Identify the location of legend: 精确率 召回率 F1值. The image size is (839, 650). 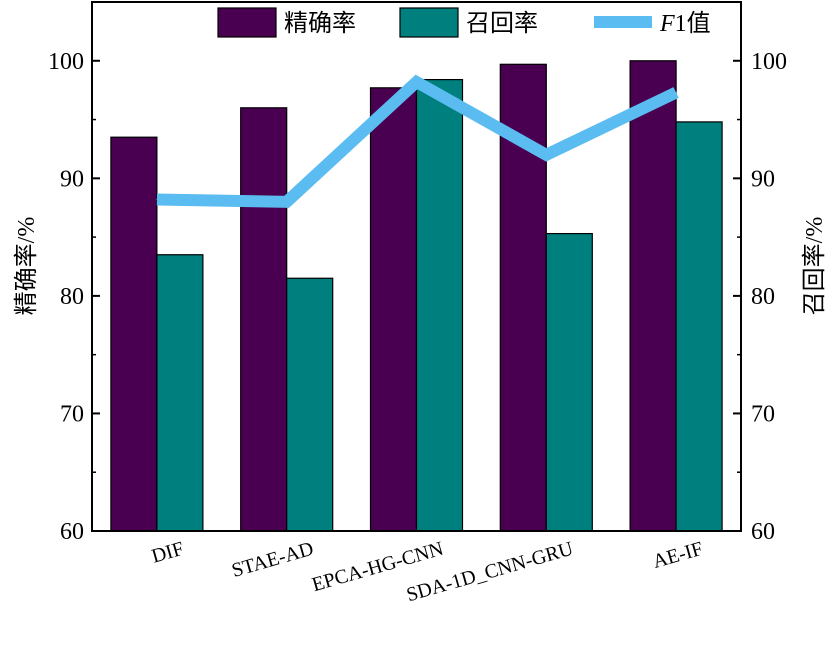
(464, 22).